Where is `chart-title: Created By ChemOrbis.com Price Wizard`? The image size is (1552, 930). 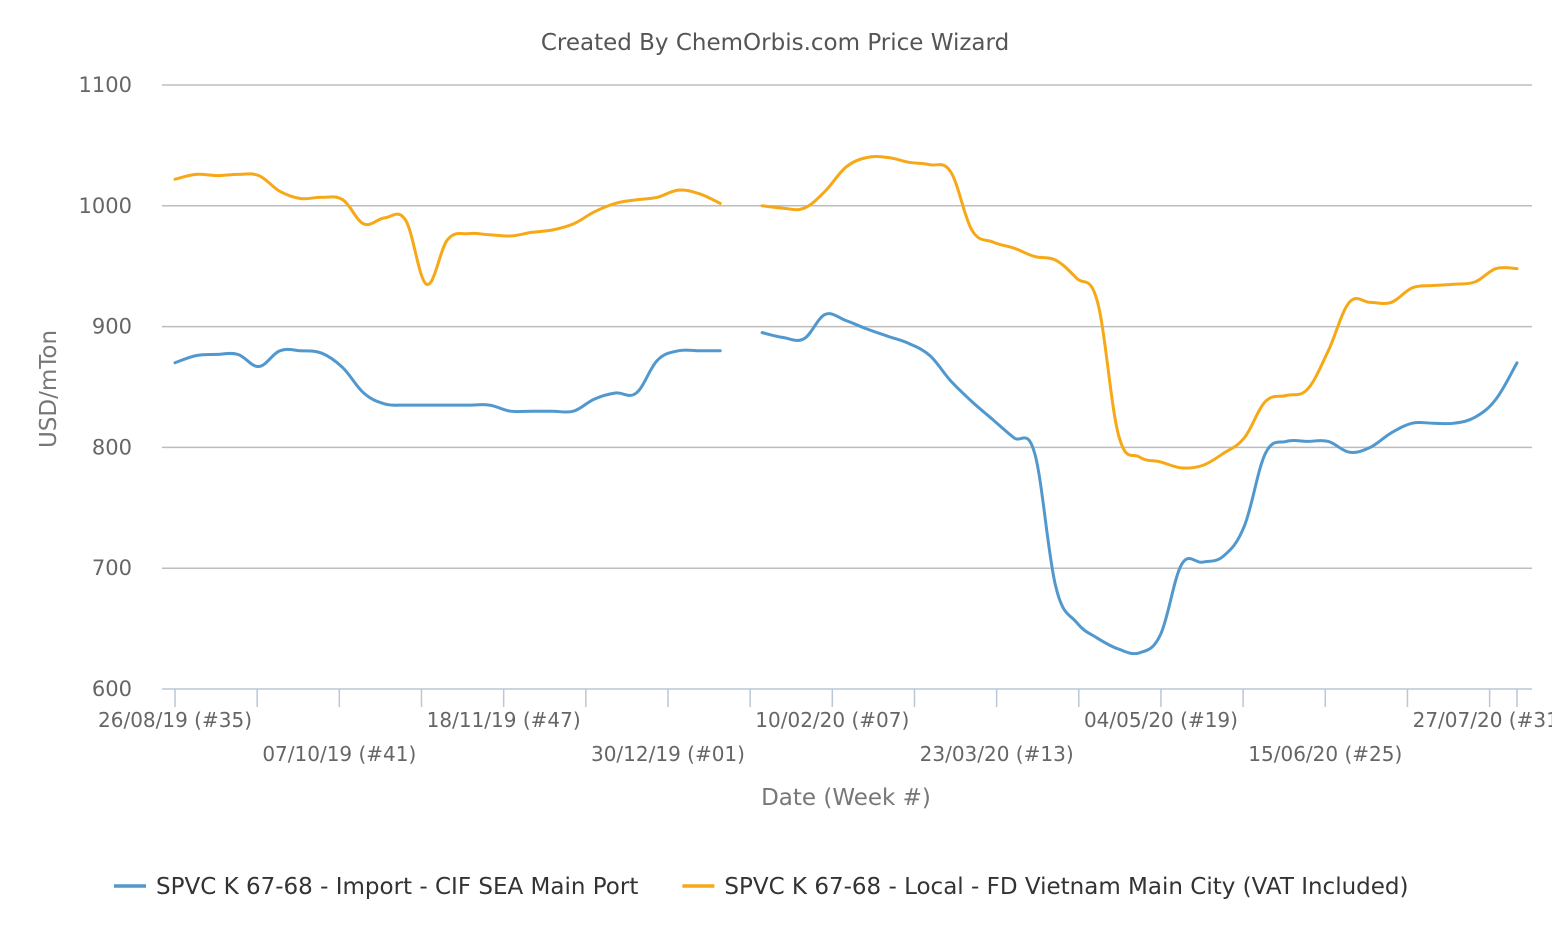
chart-title: Created By ChemOrbis.com Price Wizard is located at coordinates (775, 43).